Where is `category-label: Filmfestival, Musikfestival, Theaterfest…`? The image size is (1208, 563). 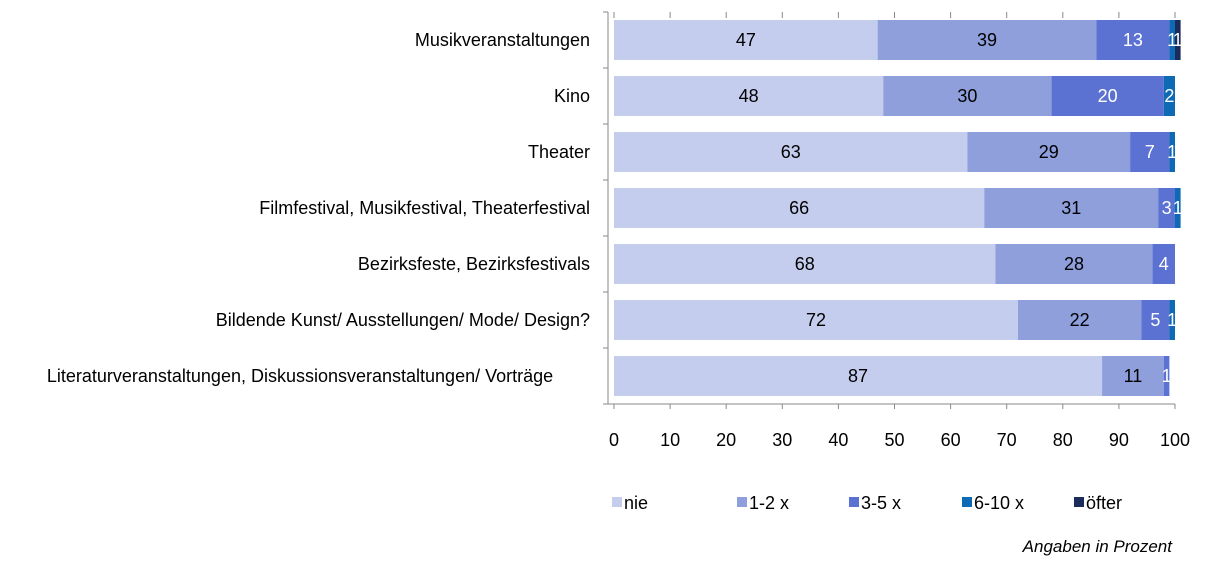 category-label: Filmfestival, Musikfestival, Theaterfest… is located at coordinates (295, 208).